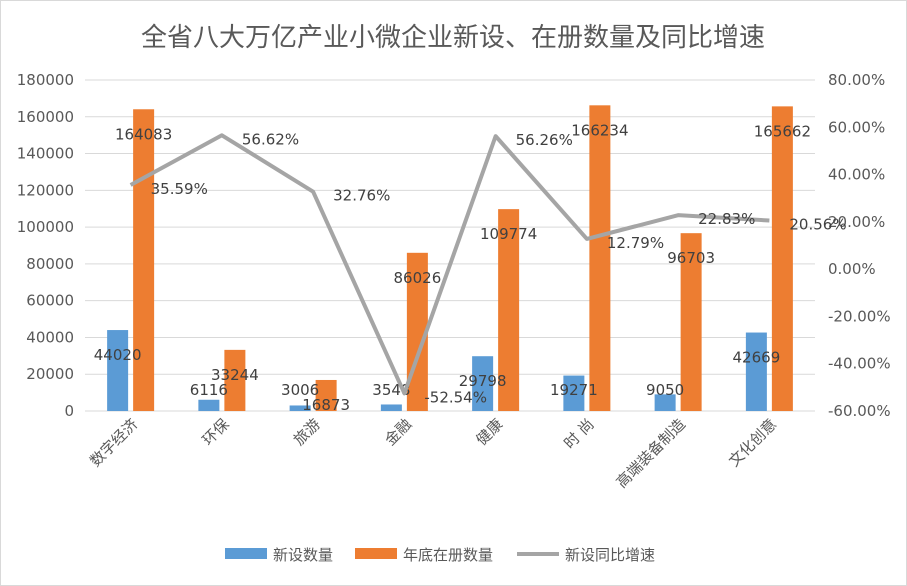  Describe the element at coordinates (635, 243) in the screenshot. I see `data-label: 12.79%` at that location.